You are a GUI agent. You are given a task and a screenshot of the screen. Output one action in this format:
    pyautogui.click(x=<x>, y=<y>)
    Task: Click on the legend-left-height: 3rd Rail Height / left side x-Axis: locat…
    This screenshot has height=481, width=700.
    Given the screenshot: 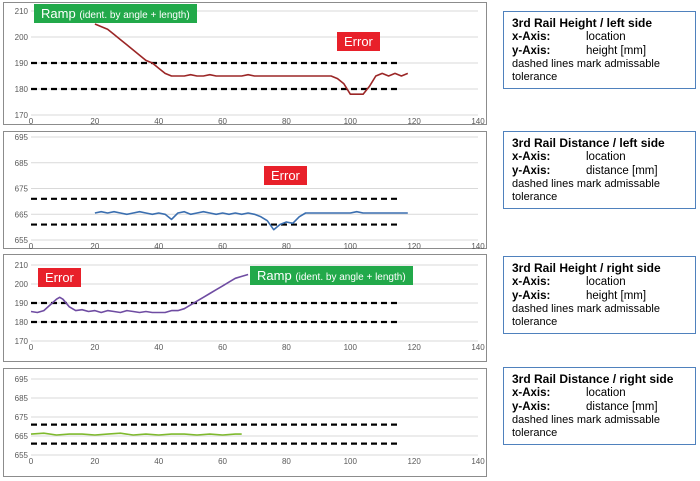 What is the action you would take?
    pyautogui.click(x=599, y=50)
    